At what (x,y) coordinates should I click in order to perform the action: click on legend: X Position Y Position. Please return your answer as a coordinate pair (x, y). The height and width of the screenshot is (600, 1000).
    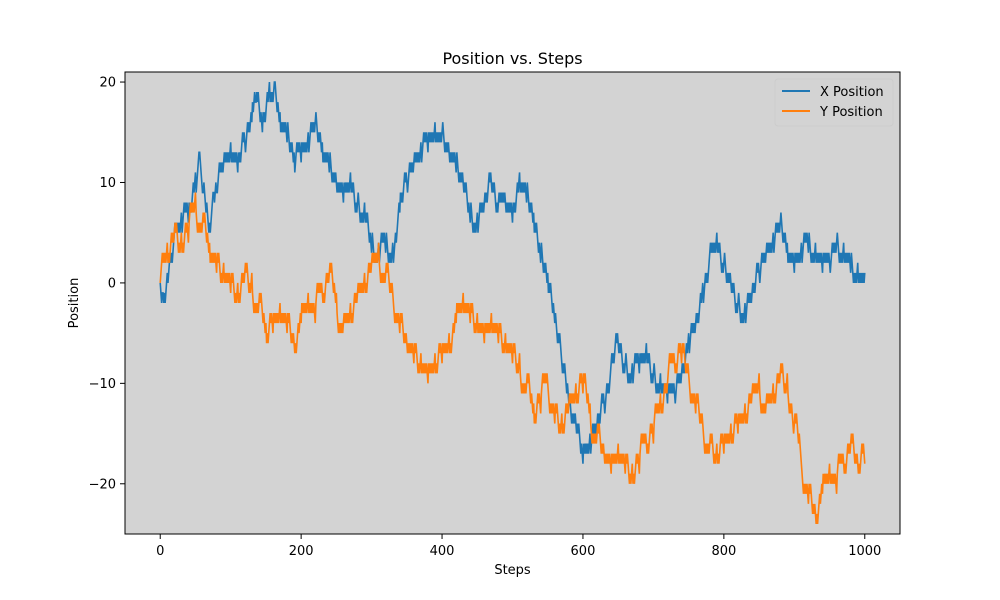
    Looking at the image, I should click on (834, 102).